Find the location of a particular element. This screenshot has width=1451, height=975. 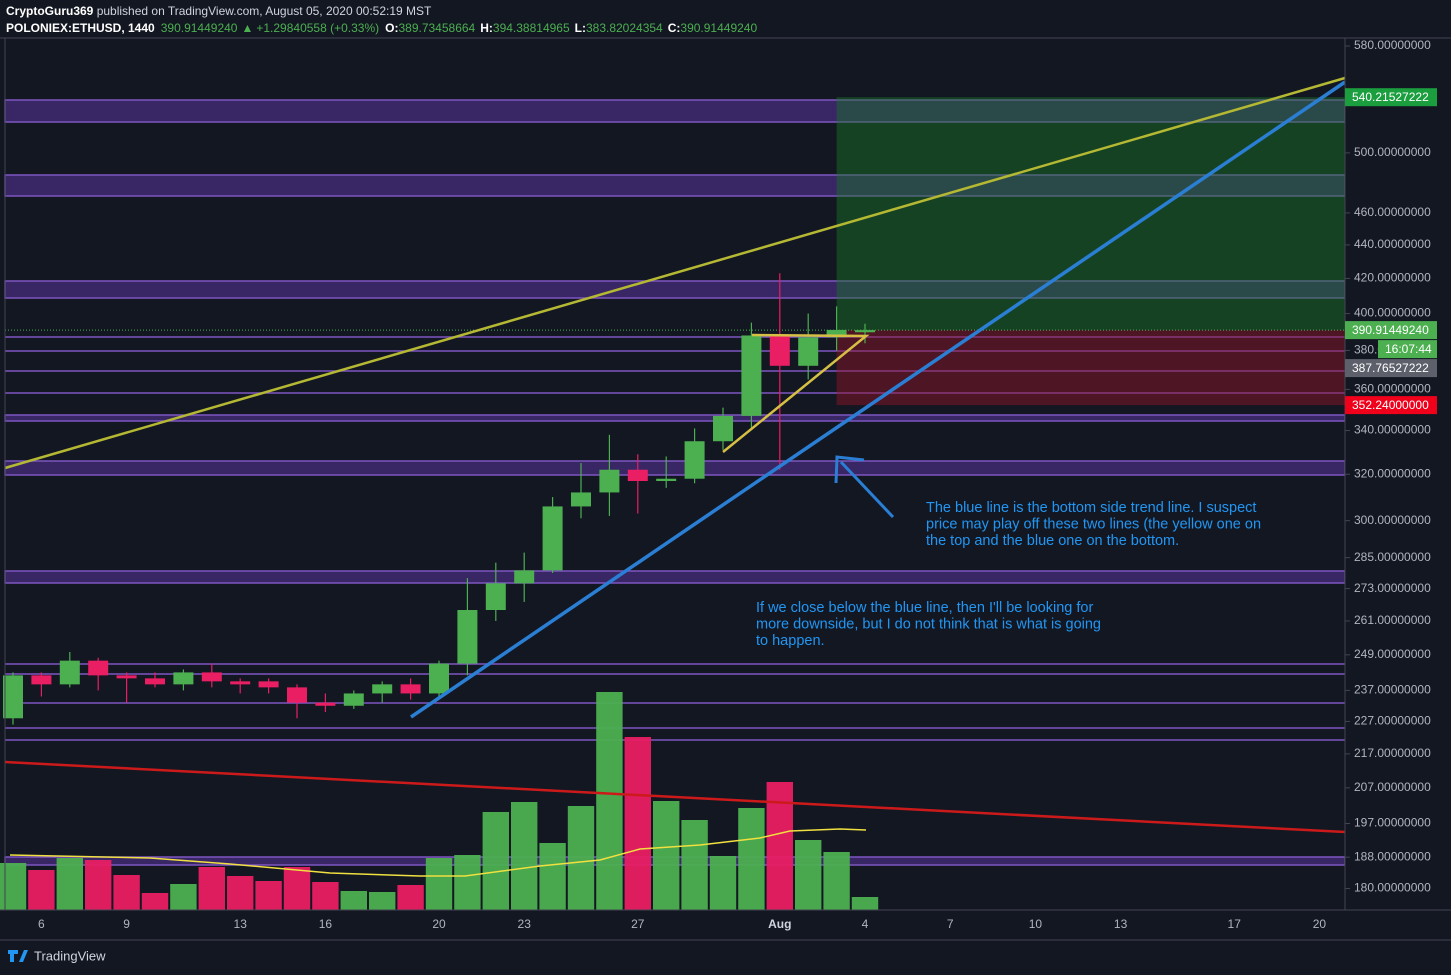

x-tick-label: 10 is located at coordinates (1036, 924).